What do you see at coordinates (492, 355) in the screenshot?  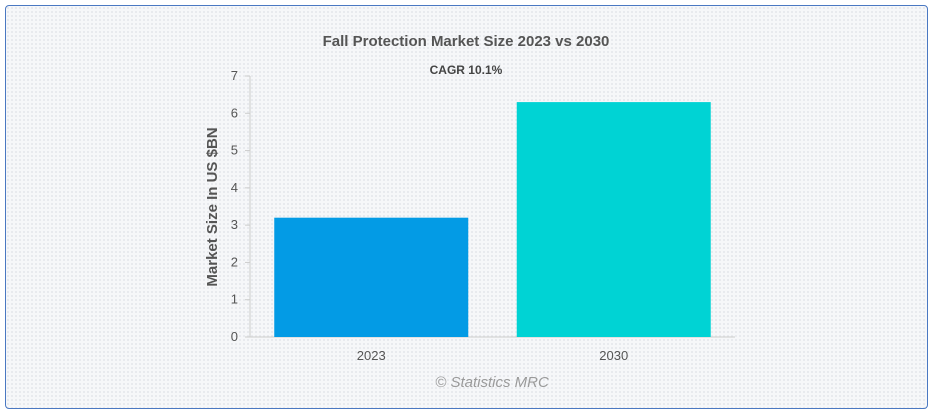 I see `x-ticks: 2023 2030` at bounding box center [492, 355].